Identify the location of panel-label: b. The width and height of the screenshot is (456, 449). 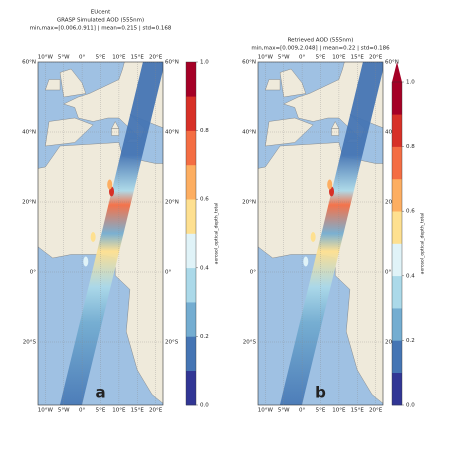
(320, 393).